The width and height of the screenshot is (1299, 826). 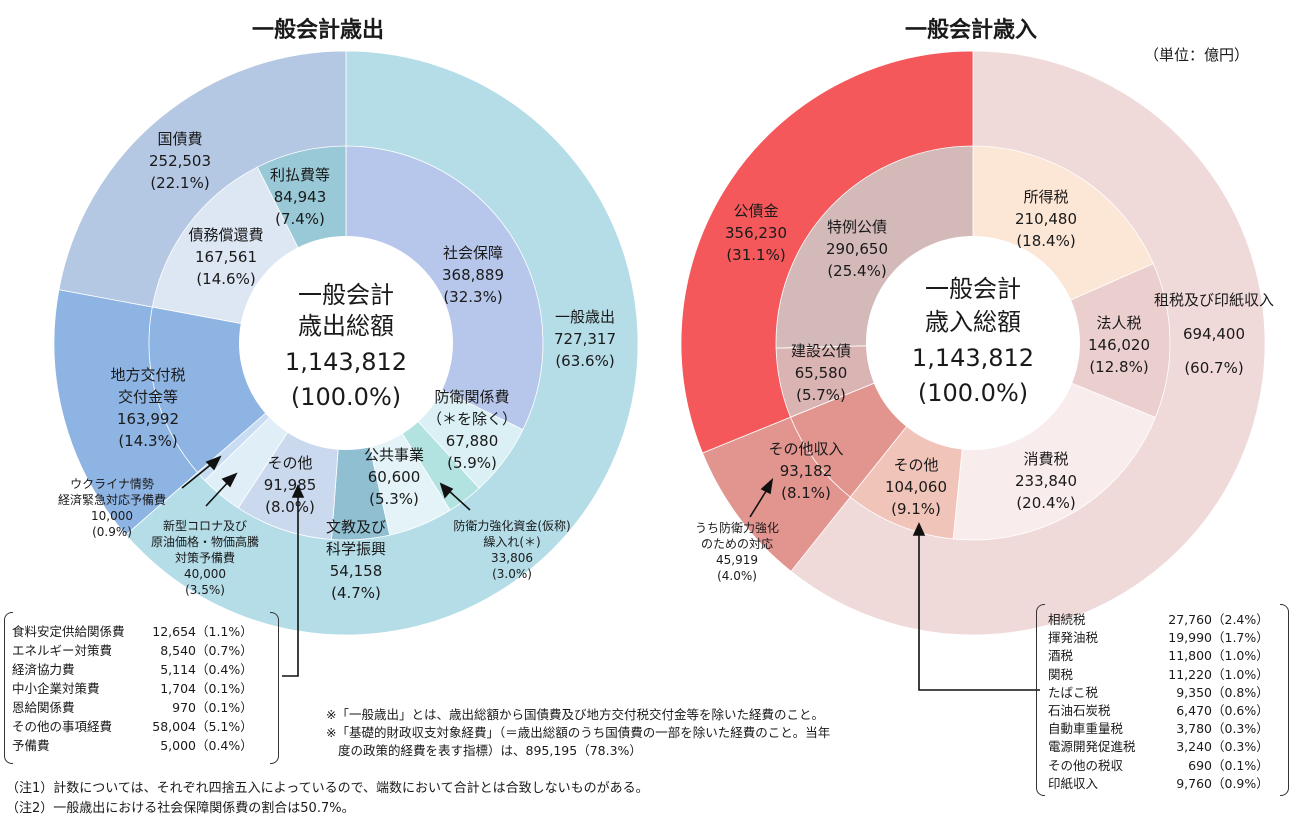 I want to click on expenditure-arrows, so click(x=326, y=566).